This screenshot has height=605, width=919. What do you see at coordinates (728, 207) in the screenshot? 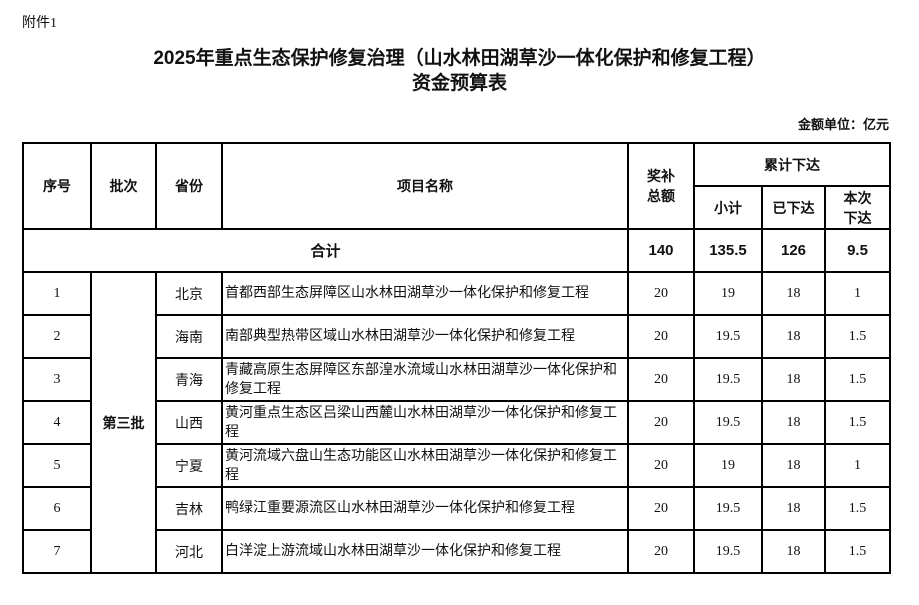
I see `header-subtotal: 小计` at bounding box center [728, 207].